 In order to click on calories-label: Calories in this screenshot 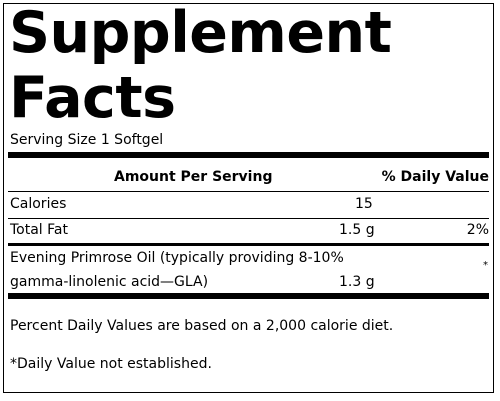, I will do `click(38, 204)`.